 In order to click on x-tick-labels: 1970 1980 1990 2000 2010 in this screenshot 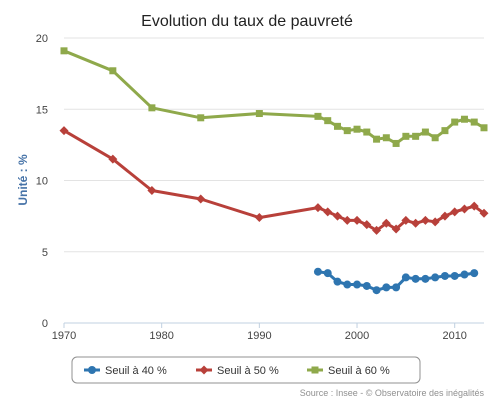, I will do `click(259, 336)`.